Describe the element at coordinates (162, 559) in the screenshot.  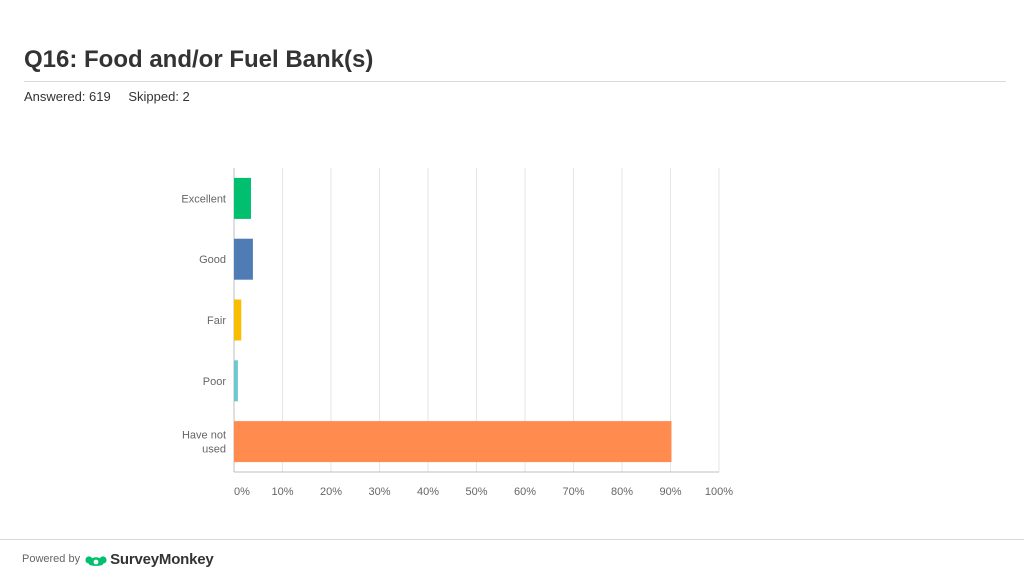
I see `surveymonkey-brand: SurveyMonkey` at that location.